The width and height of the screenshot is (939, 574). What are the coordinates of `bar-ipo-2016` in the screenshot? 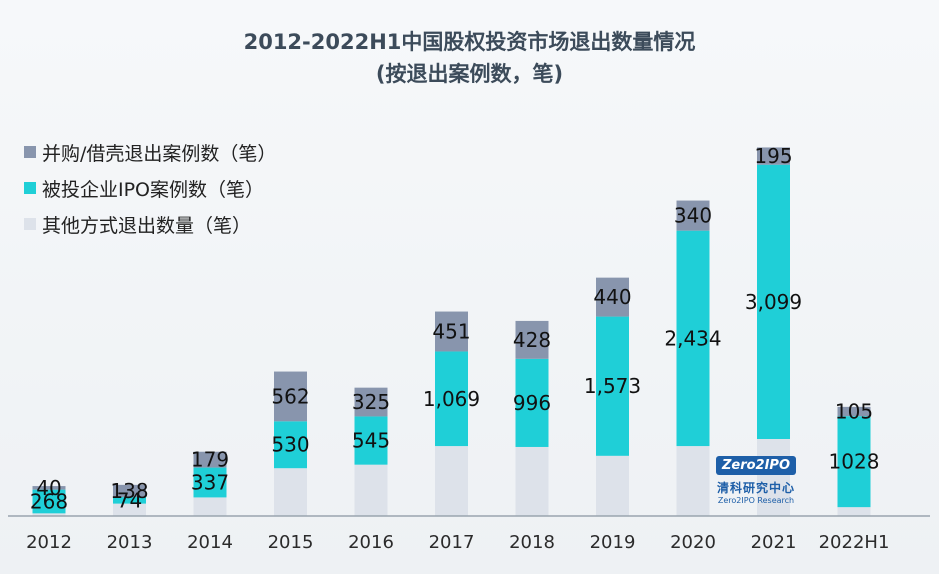 It's located at (371, 440).